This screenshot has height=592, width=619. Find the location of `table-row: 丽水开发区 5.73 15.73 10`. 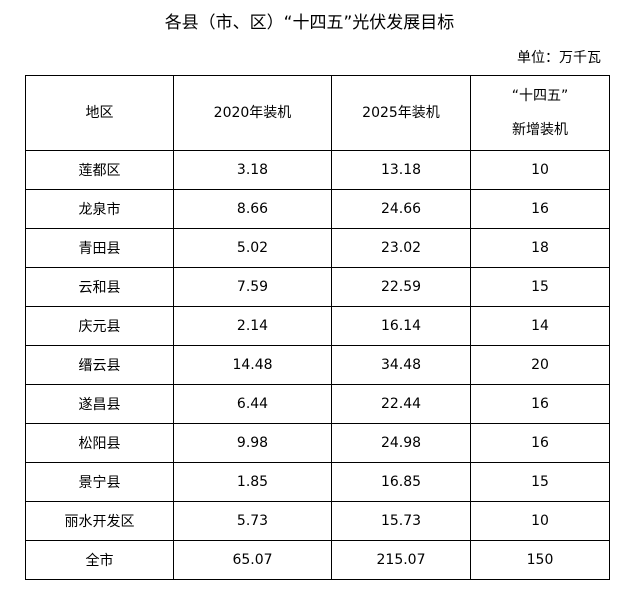

table-row: 丽水开发区 5.73 15.73 10 is located at coordinates (317, 521).